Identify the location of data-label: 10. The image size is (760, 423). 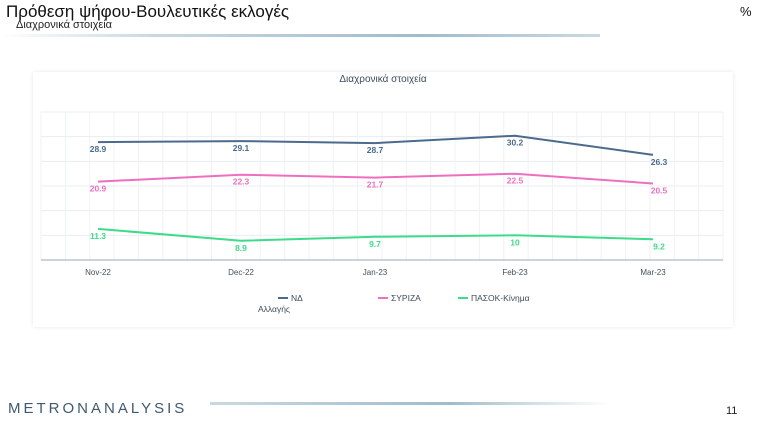
(515, 242).